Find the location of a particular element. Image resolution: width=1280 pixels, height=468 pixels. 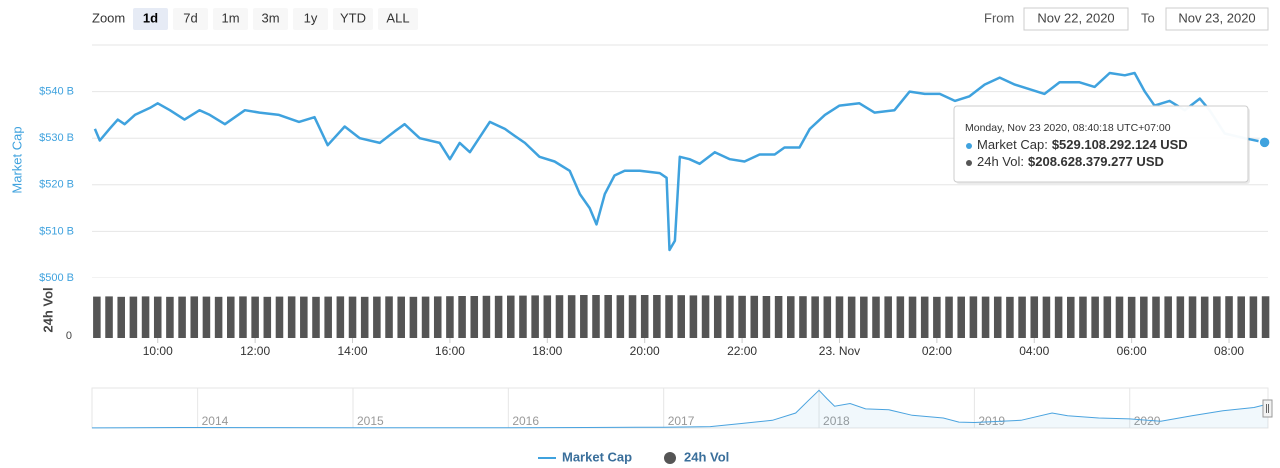

tooltip is located at coordinates (1101, 144).